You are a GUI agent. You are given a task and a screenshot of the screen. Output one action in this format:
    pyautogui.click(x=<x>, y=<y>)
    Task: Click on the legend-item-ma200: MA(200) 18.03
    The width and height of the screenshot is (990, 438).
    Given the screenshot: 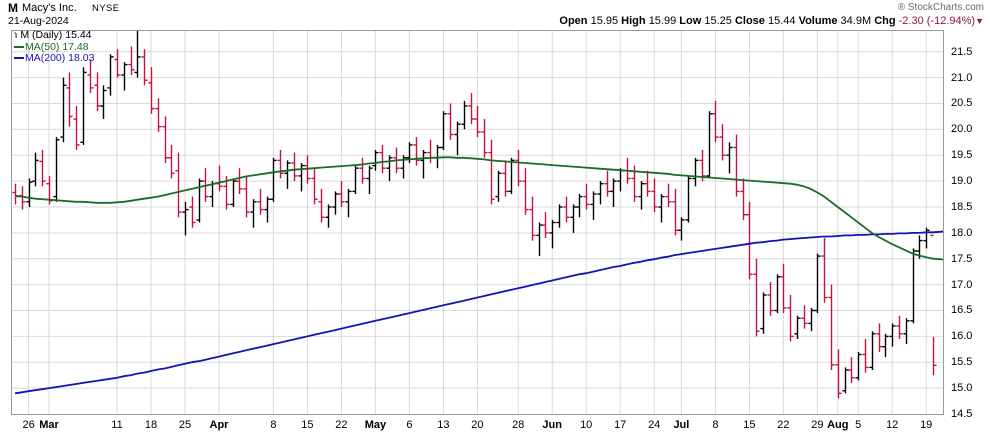 What is the action you would take?
    pyautogui.click(x=54, y=58)
    